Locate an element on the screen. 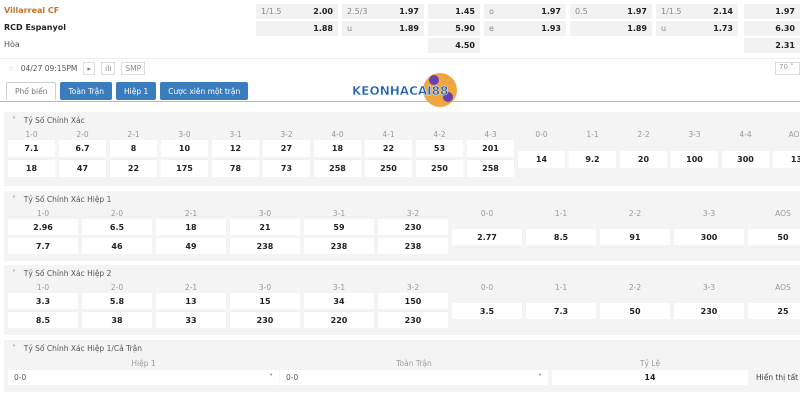  full-time-select: 0-0 ˅ is located at coordinates (414, 377).